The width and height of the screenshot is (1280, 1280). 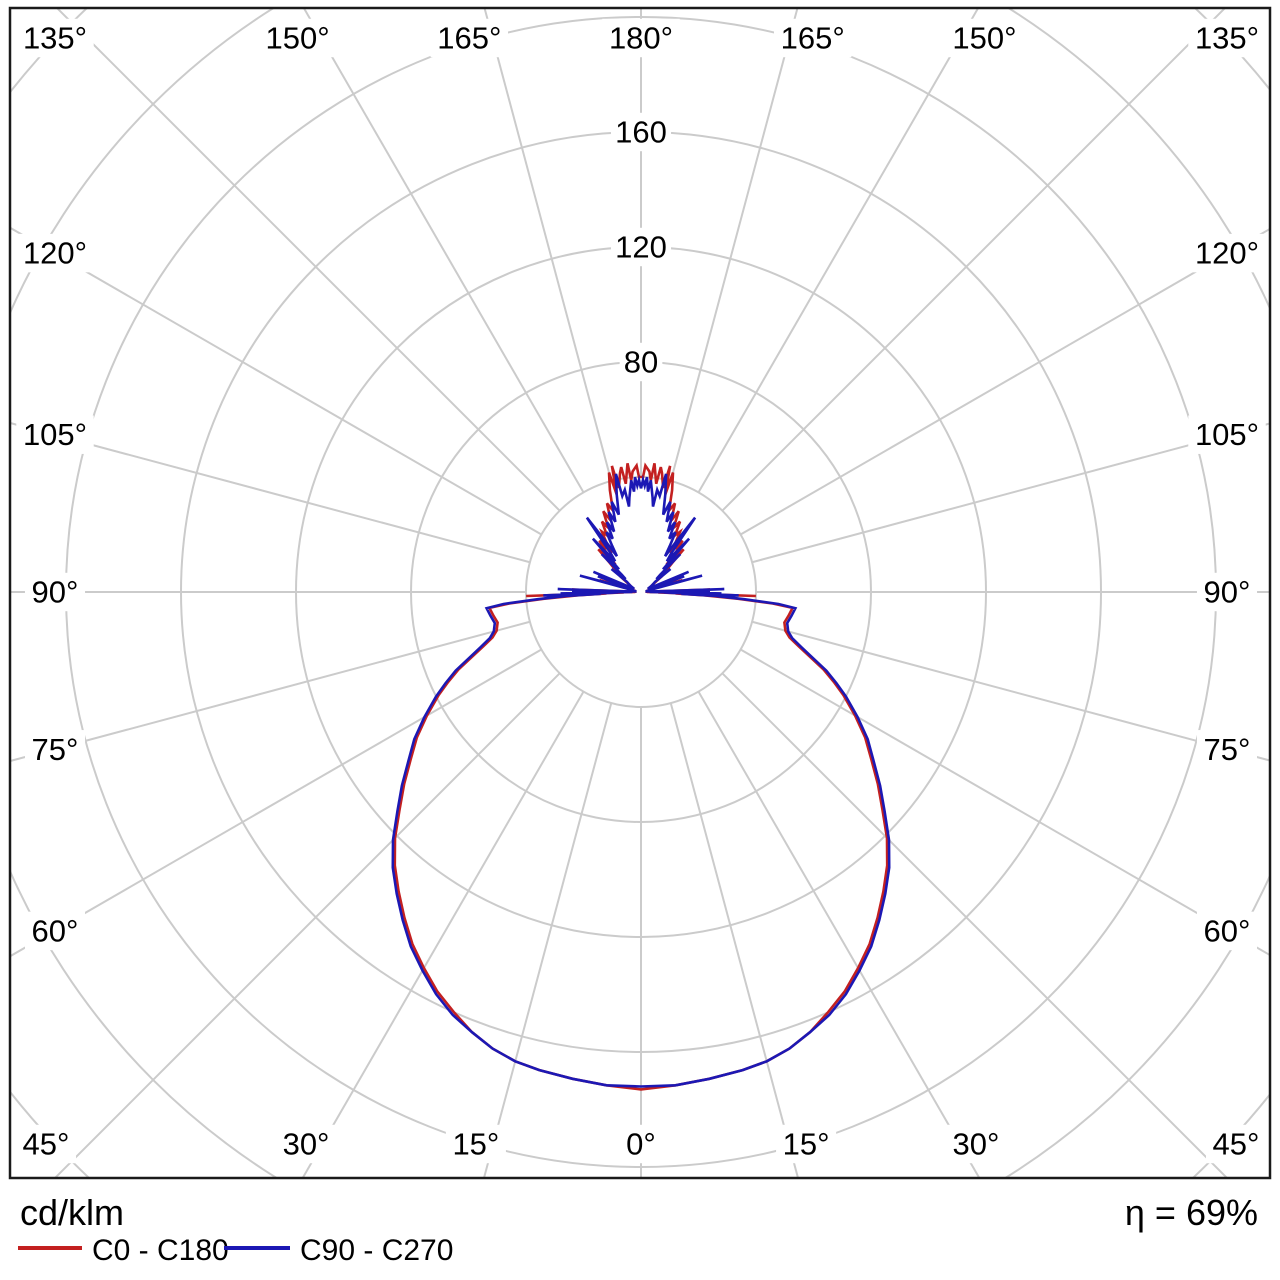 I want to click on legend-label-c90-c270: C90 - C270, so click(x=377, y=1250).